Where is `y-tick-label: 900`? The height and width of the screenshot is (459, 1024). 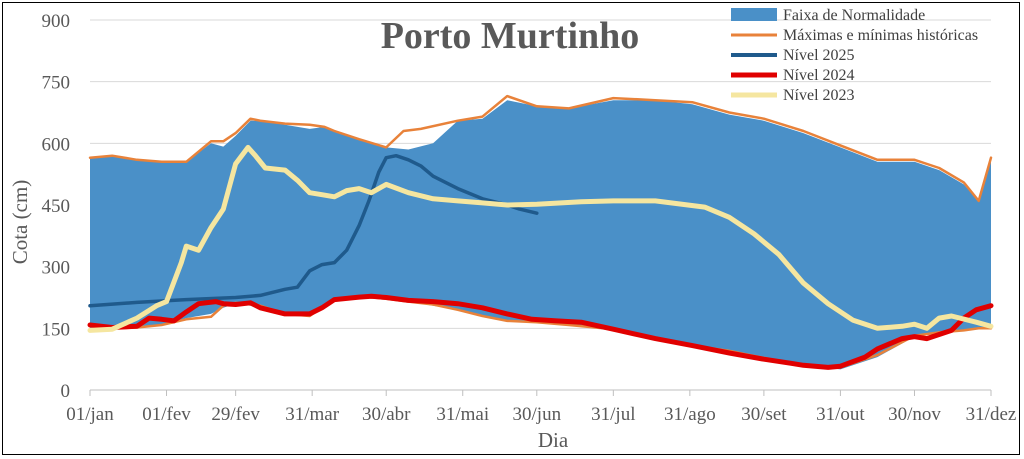
y-tick-label: 900 is located at coordinates (56, 21).